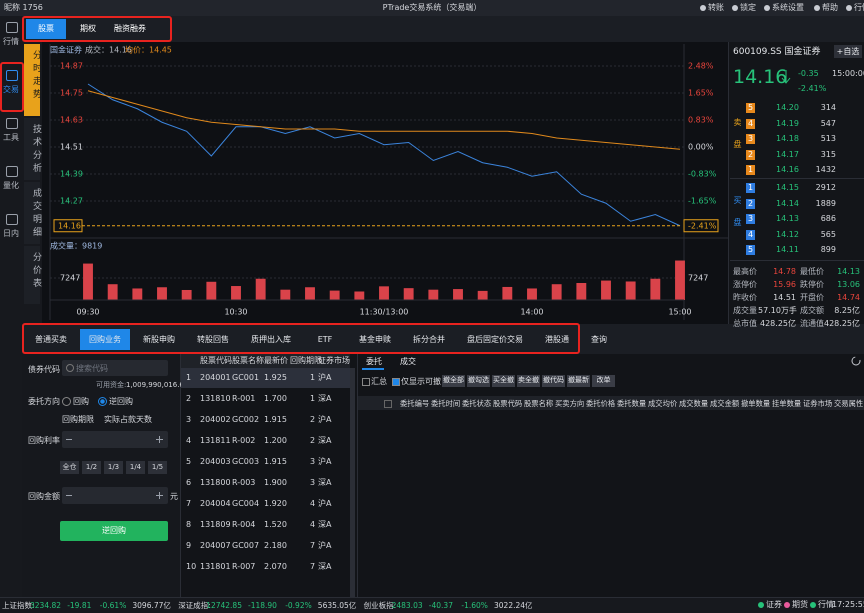  I want to click on trade-tab: ETF, so click(325, 339).